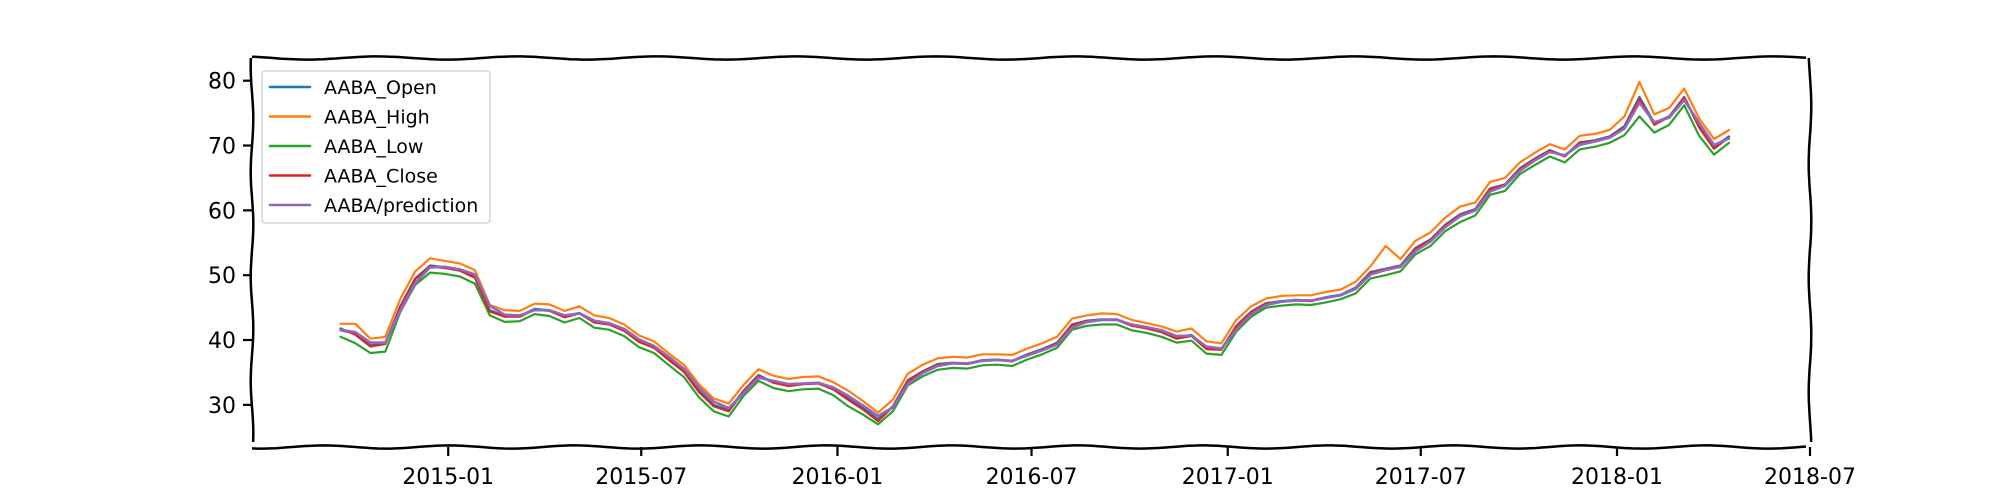  Describe the element at coordinates (381, 177) in the screenshot. I see `legend-label: AABA_Close` at that location.